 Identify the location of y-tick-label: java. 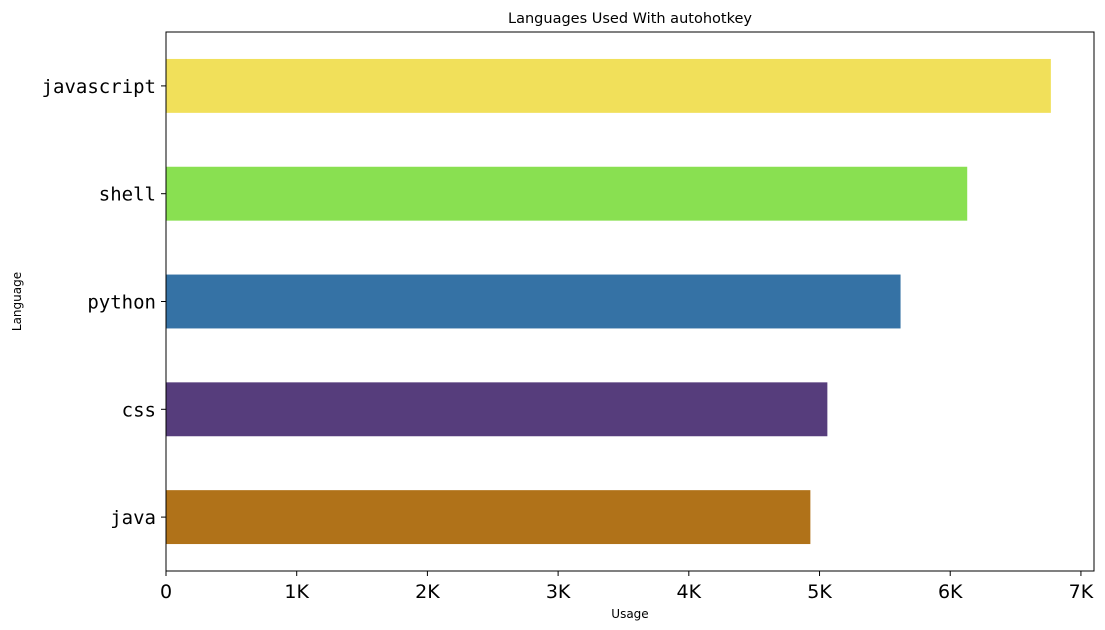
(133, 518).